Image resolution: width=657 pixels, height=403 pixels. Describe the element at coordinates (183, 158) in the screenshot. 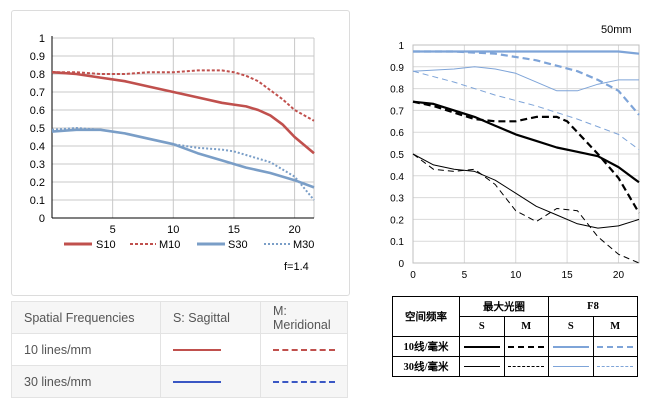

I see `series-line-s30` at that location.